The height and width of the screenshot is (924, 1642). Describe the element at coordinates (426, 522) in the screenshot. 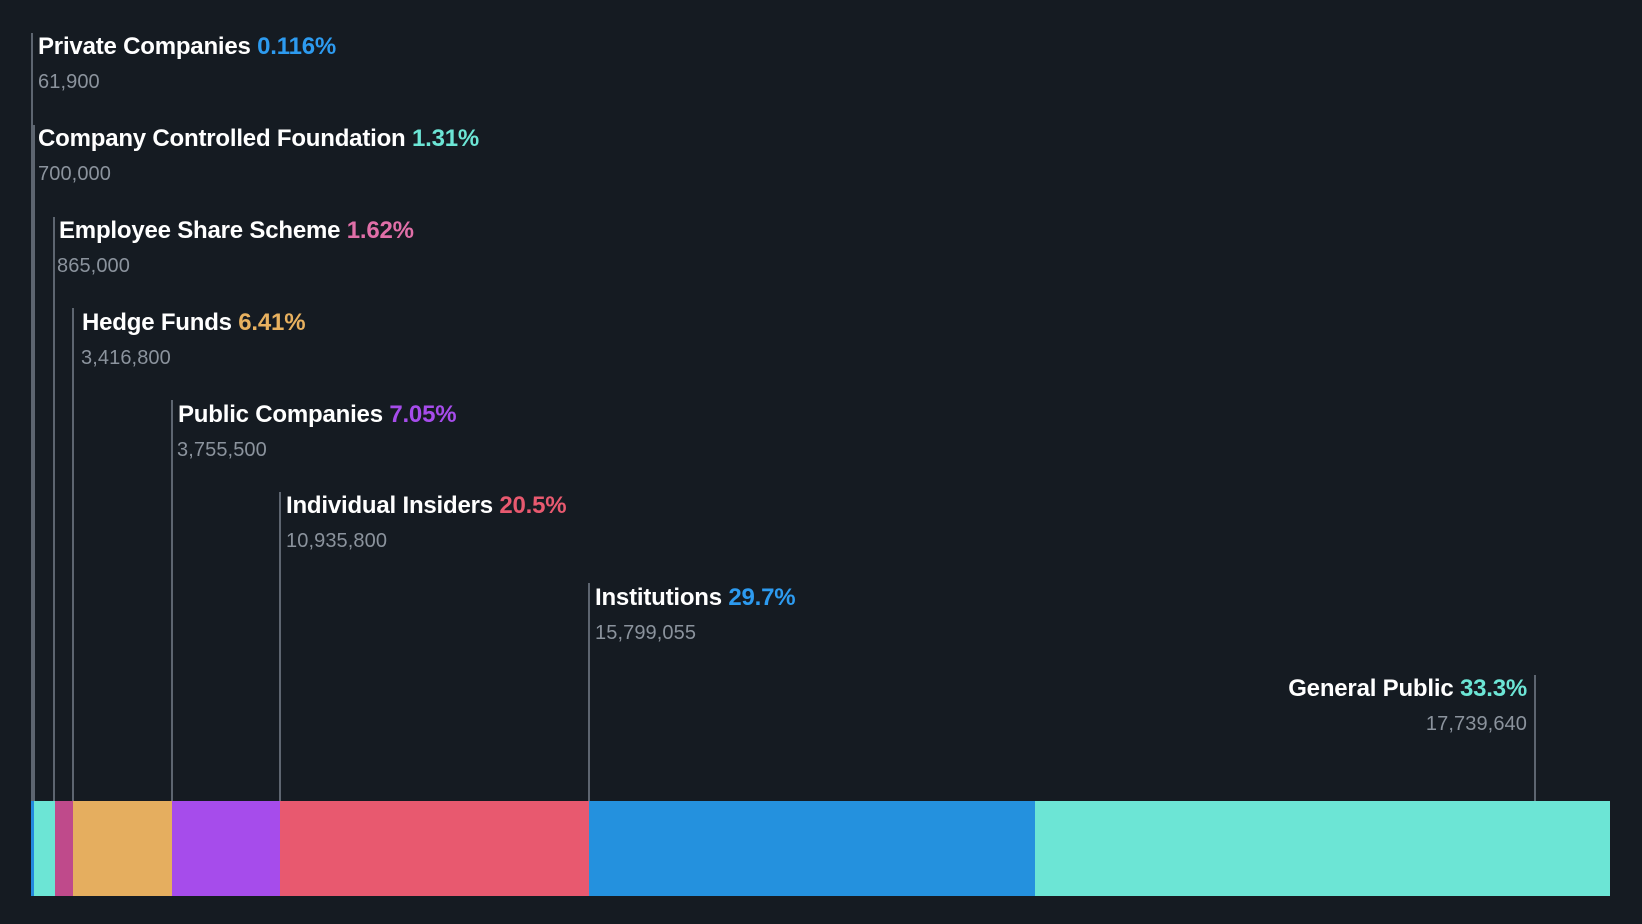

I see `label-group-individual-insiders: Individual Insiders 20.5% 10,935,800` at that location.